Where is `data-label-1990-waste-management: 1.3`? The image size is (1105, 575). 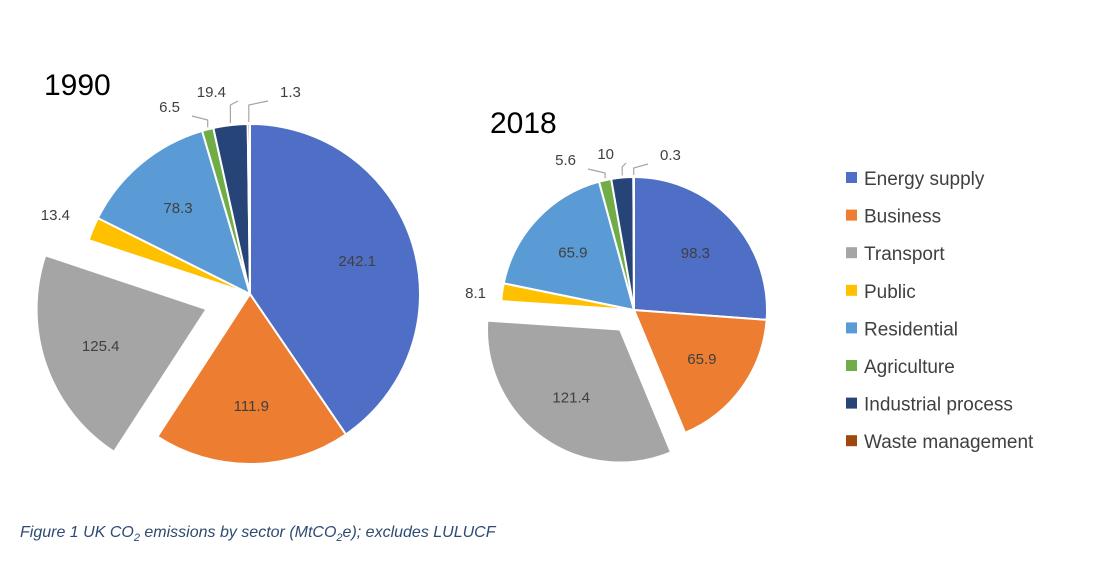 data-label-1990-waste-management: 1.3 is located at coordinates (290, 92).